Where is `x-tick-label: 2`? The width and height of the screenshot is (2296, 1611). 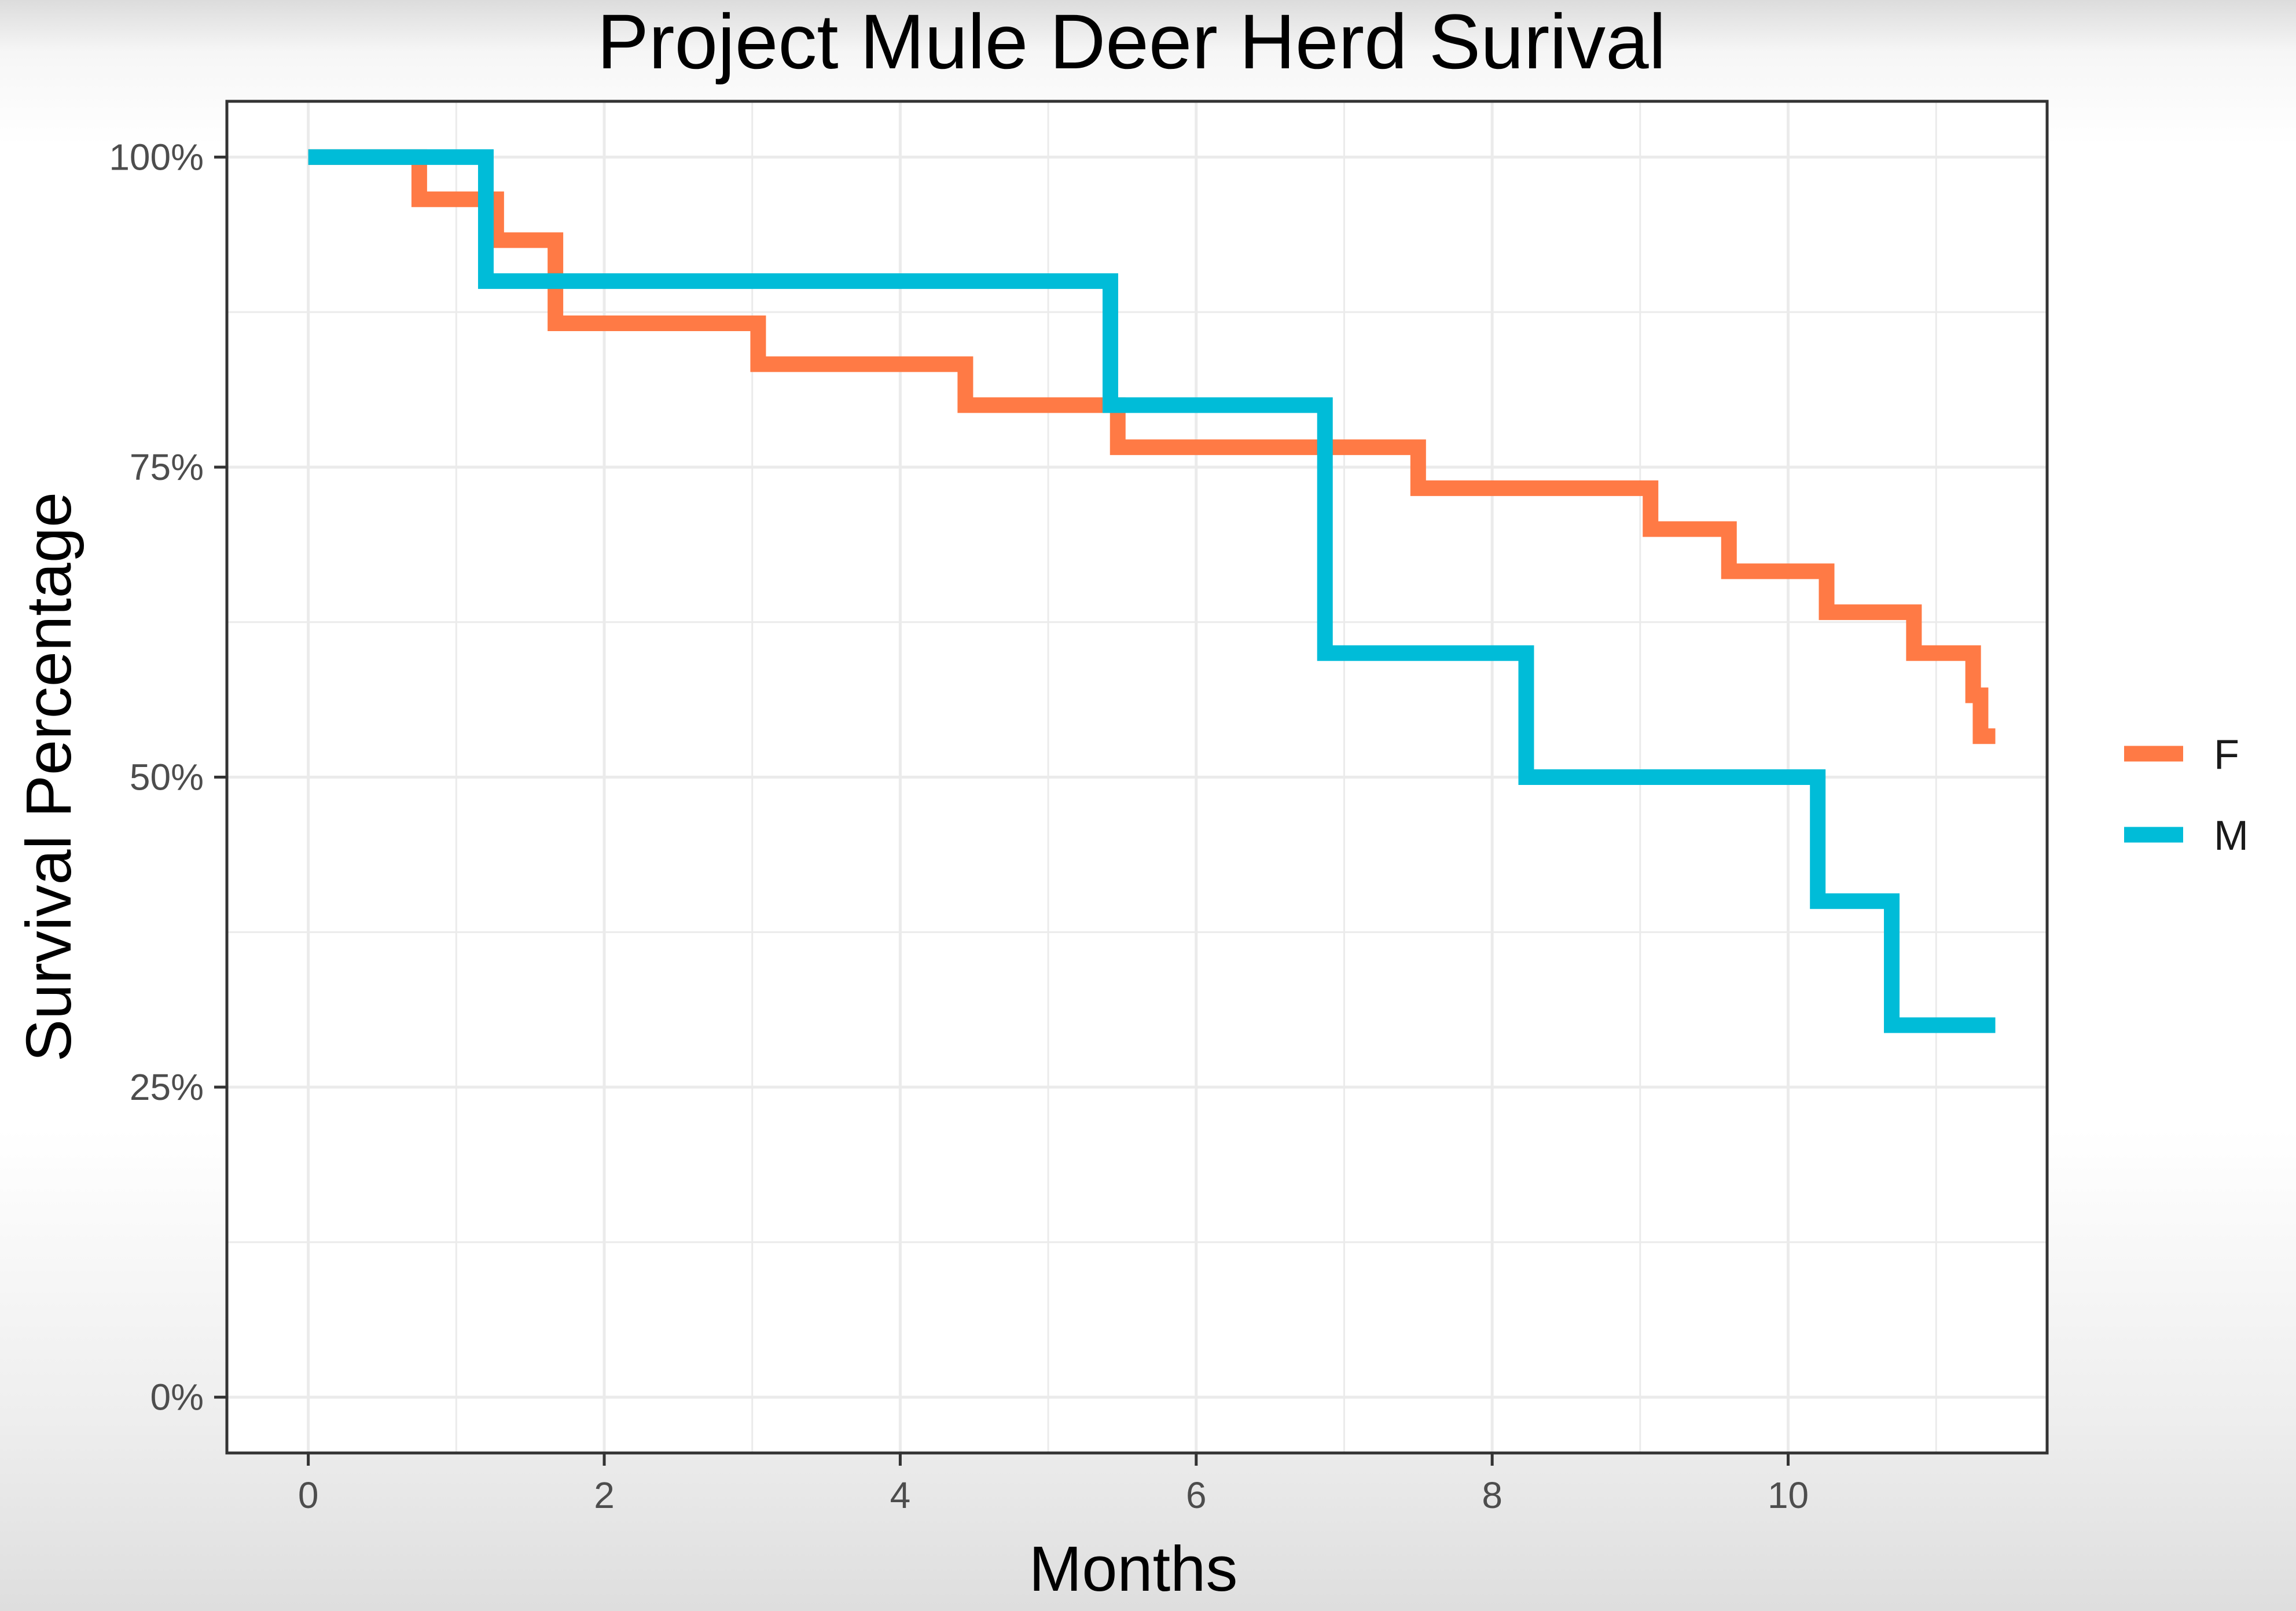 x-tick-label: 2 is located at coordinates (604, 1495).